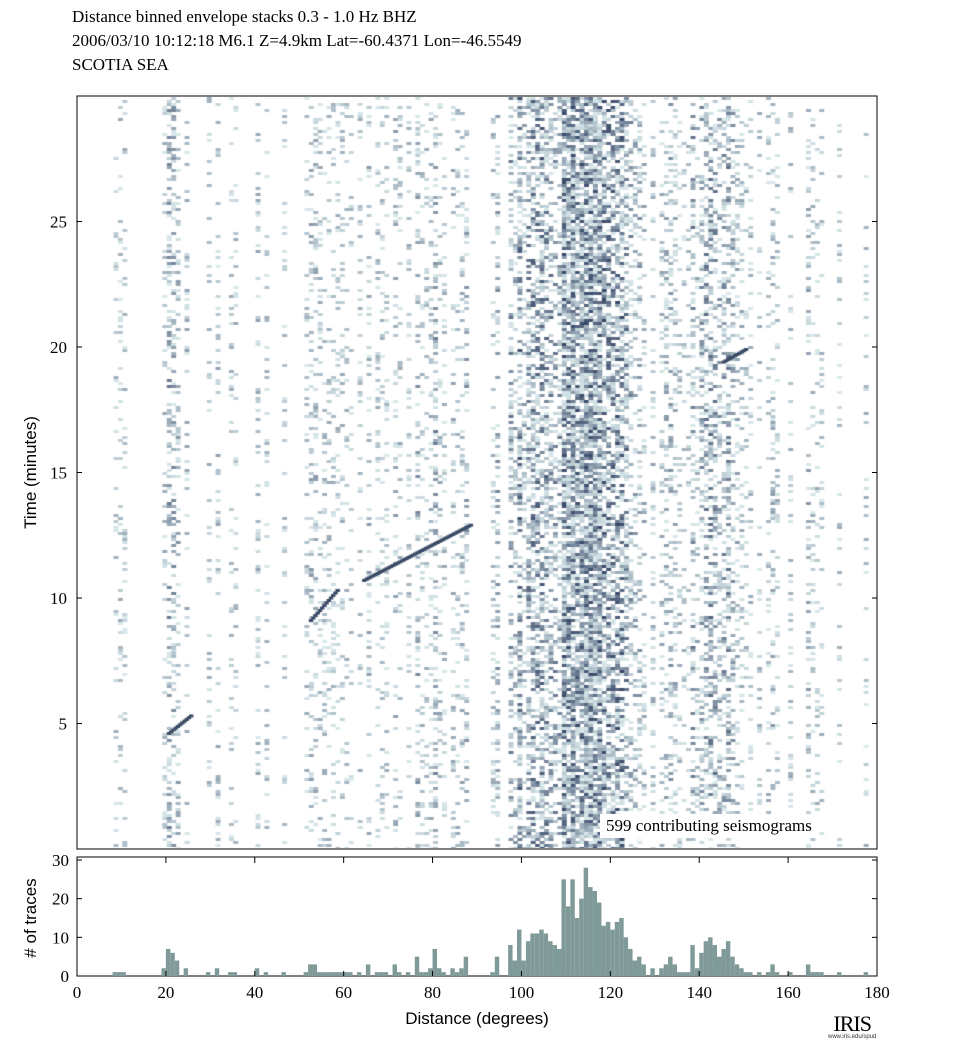 Image resolution: width=972 pixels, height=1060 pixels. What do you see at coordinates (477, 916) in the screenshot?
I see `histogram-frame` at bounding box center [477, 916].